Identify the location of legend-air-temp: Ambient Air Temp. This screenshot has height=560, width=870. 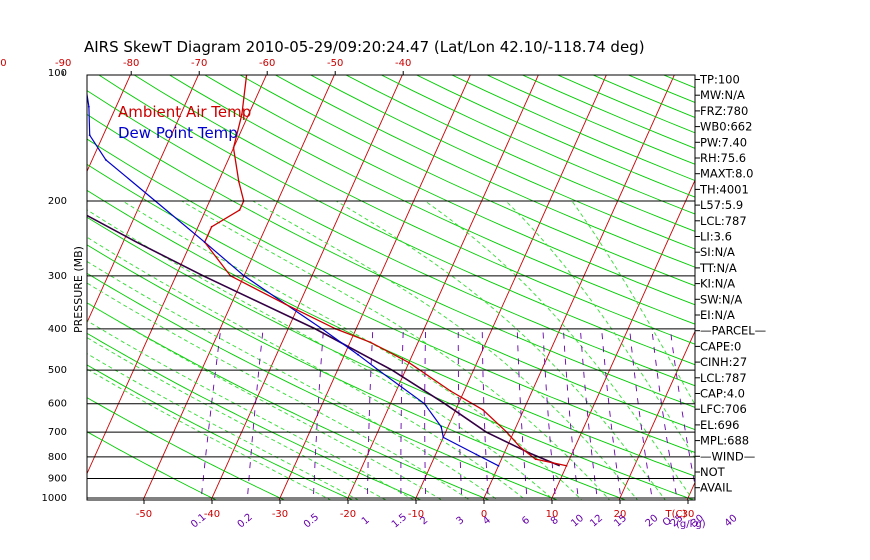
(184, 112).